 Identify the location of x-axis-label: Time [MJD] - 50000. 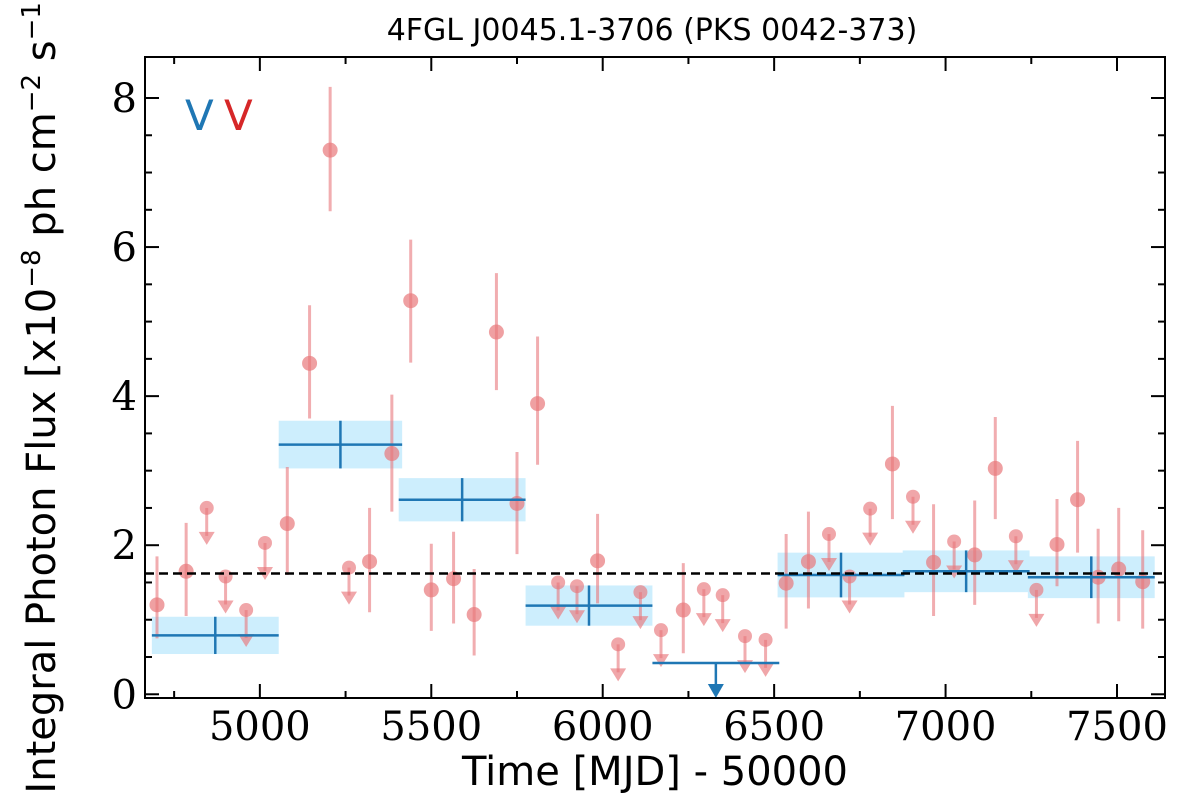
(654, 772).